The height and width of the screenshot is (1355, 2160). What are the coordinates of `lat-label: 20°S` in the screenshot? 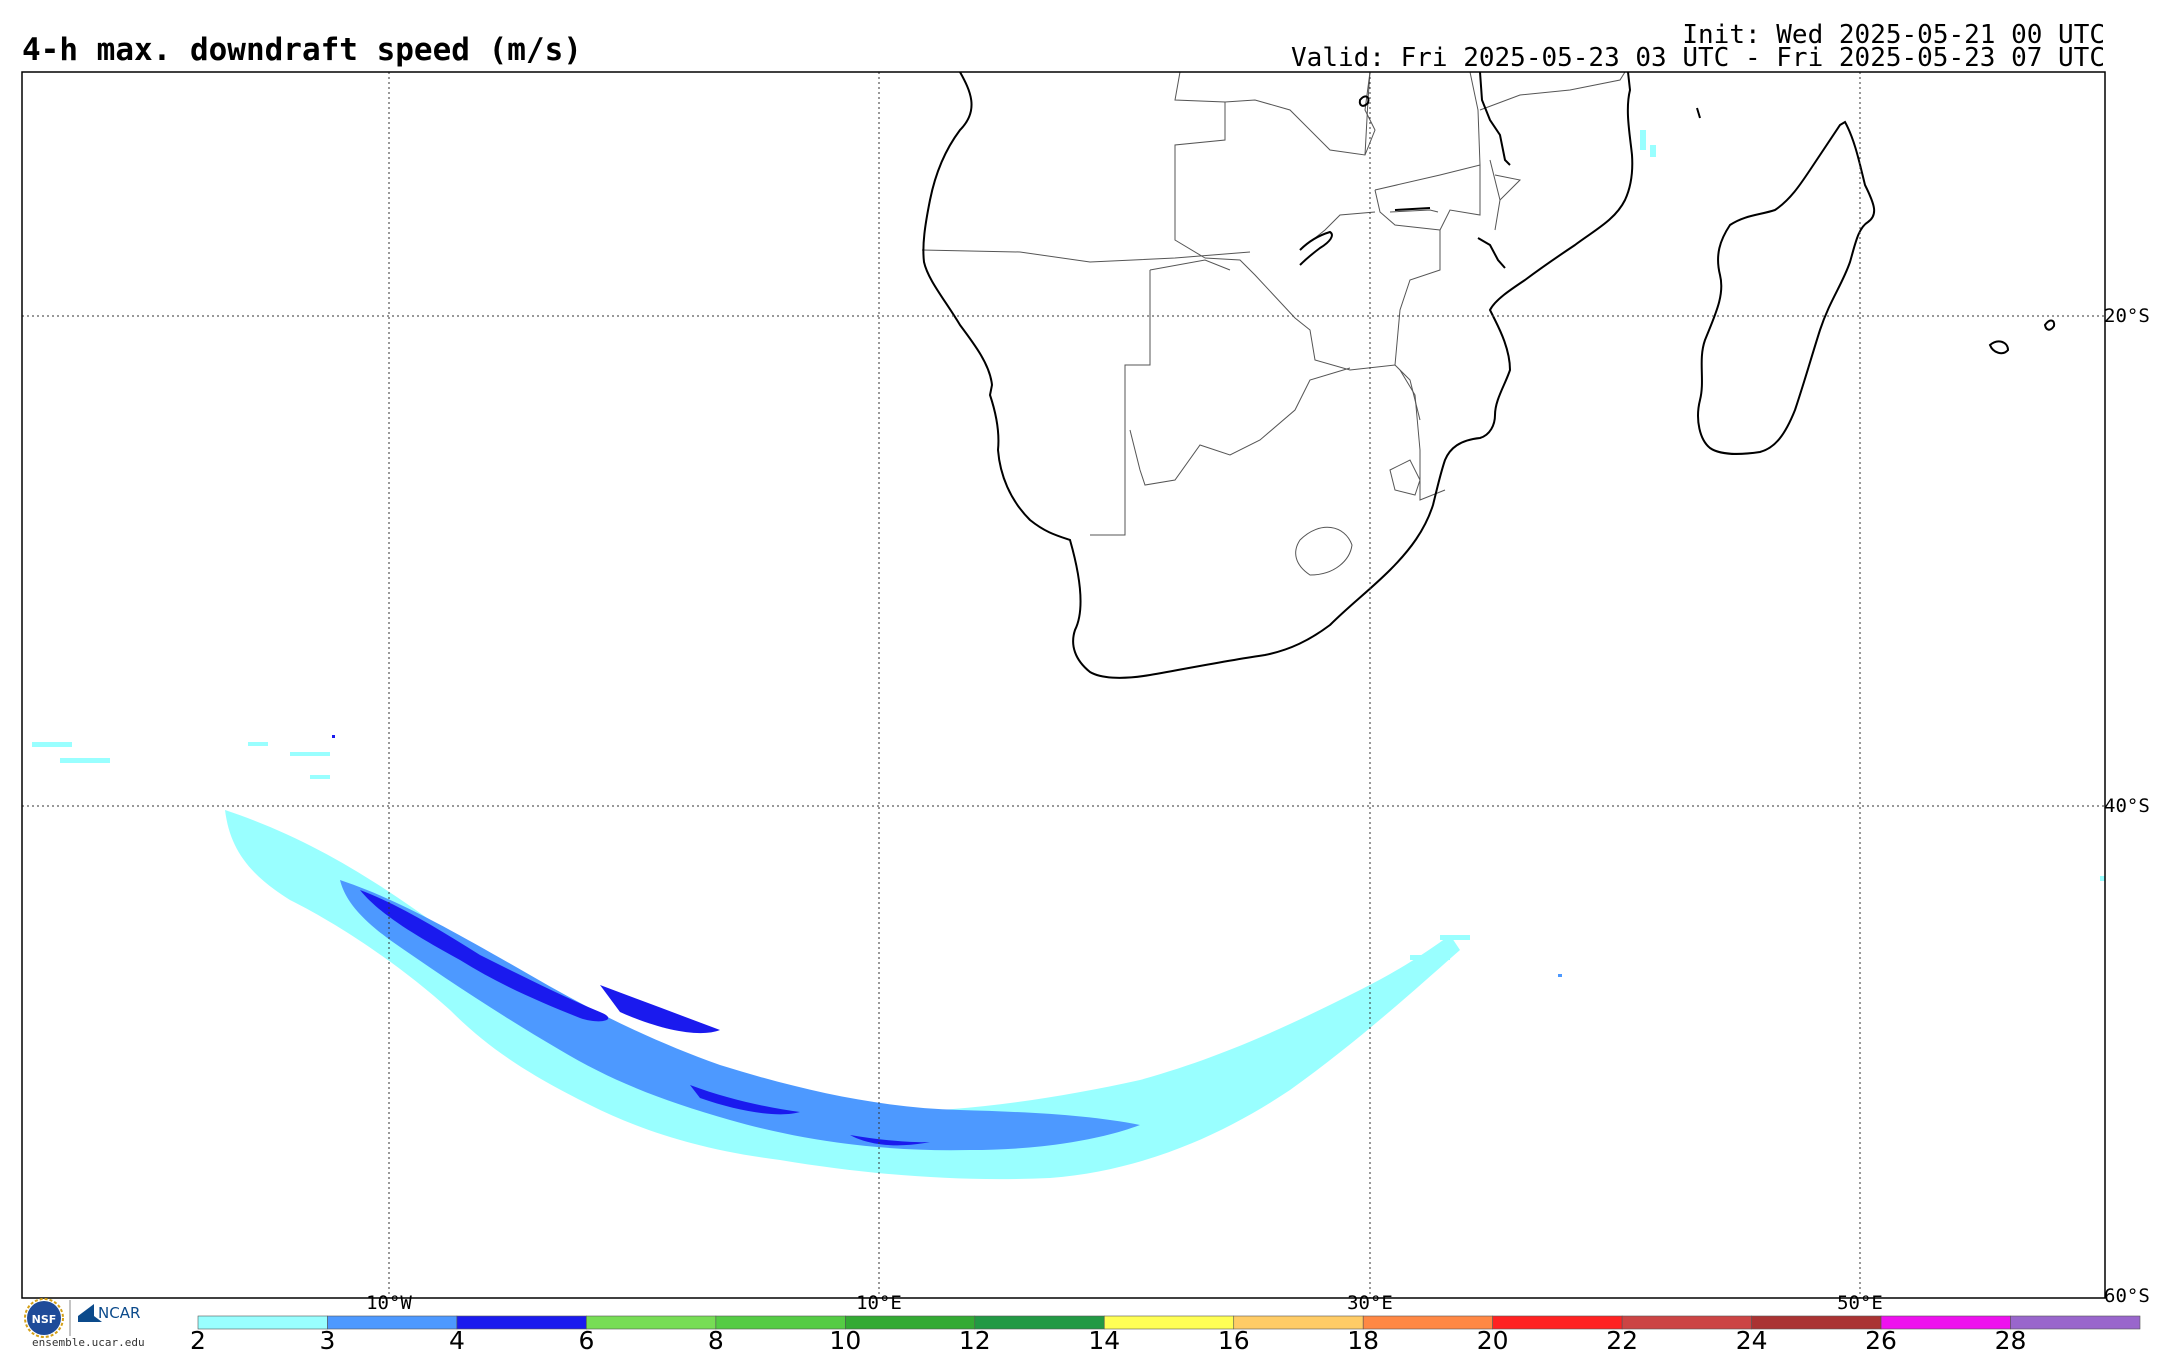 It's located at (2127, 316).